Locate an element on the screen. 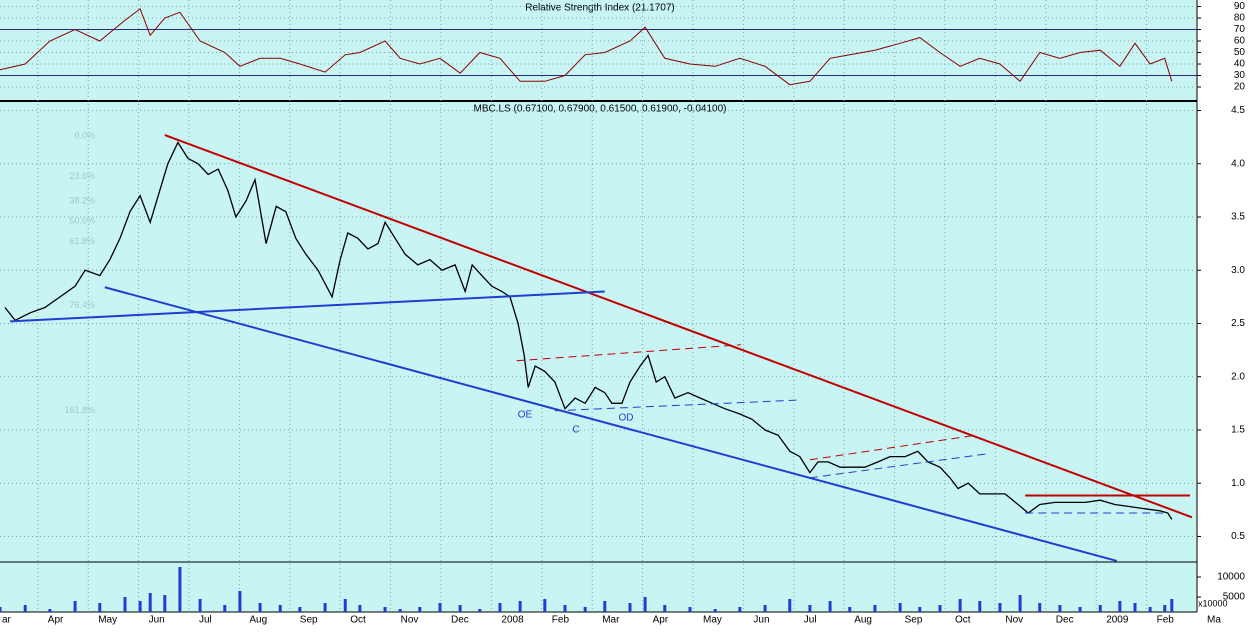 This screenshot has width=1250, height=632. annotation: OE is located at coordinates (525, 415).